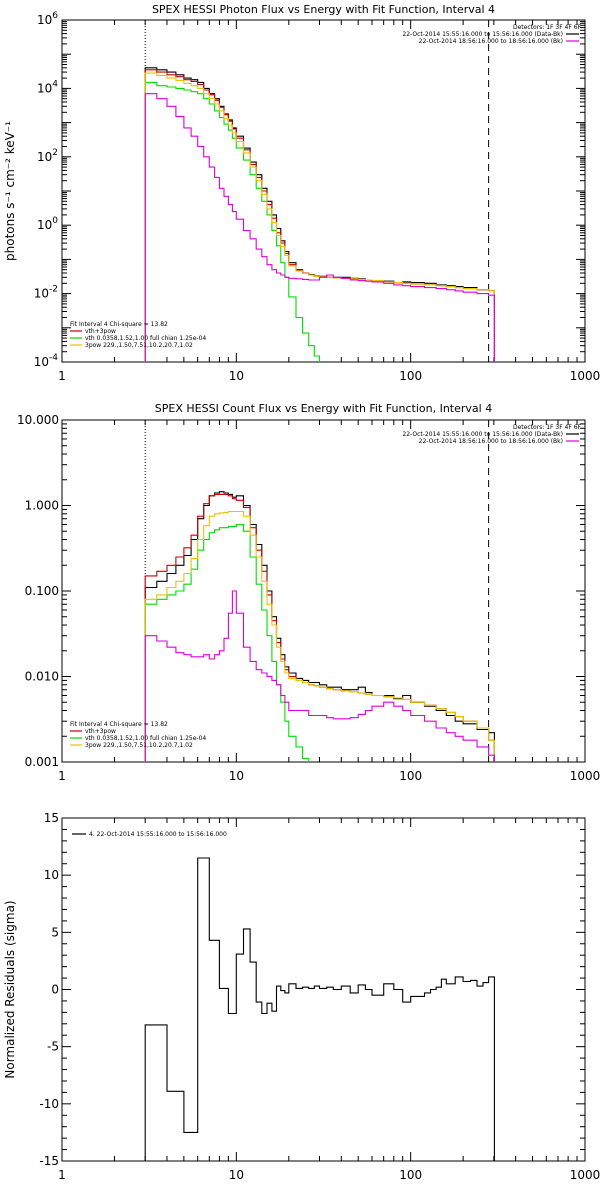 The height and width of the screenshot is (1200, 600). I want to click on y-tick-label: 10, so click(51, 875).